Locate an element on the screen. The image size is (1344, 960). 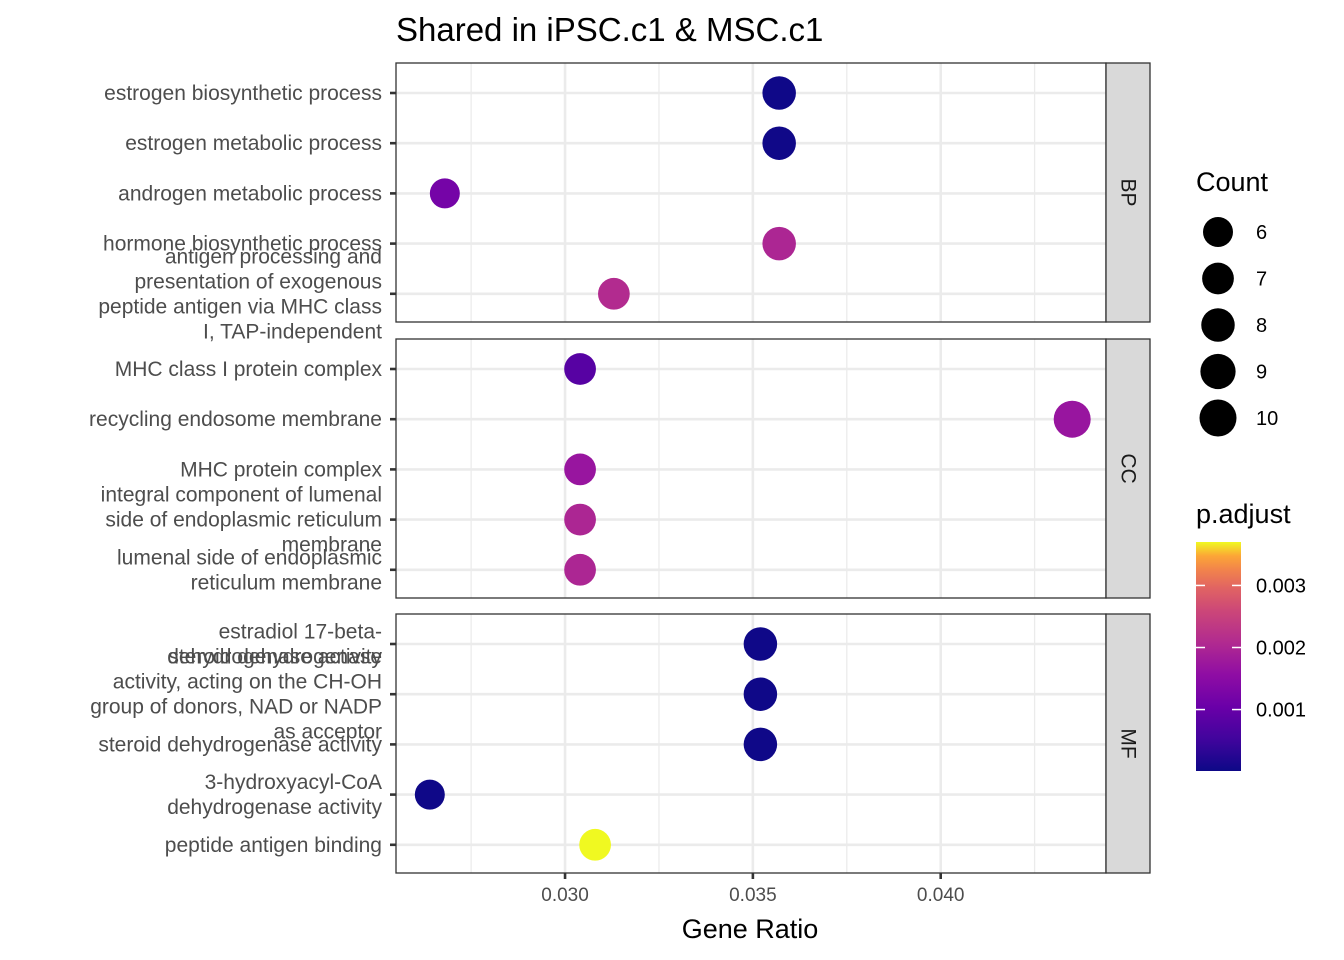
term-label: androgen metabolic process is located at coordinates (250, 193).